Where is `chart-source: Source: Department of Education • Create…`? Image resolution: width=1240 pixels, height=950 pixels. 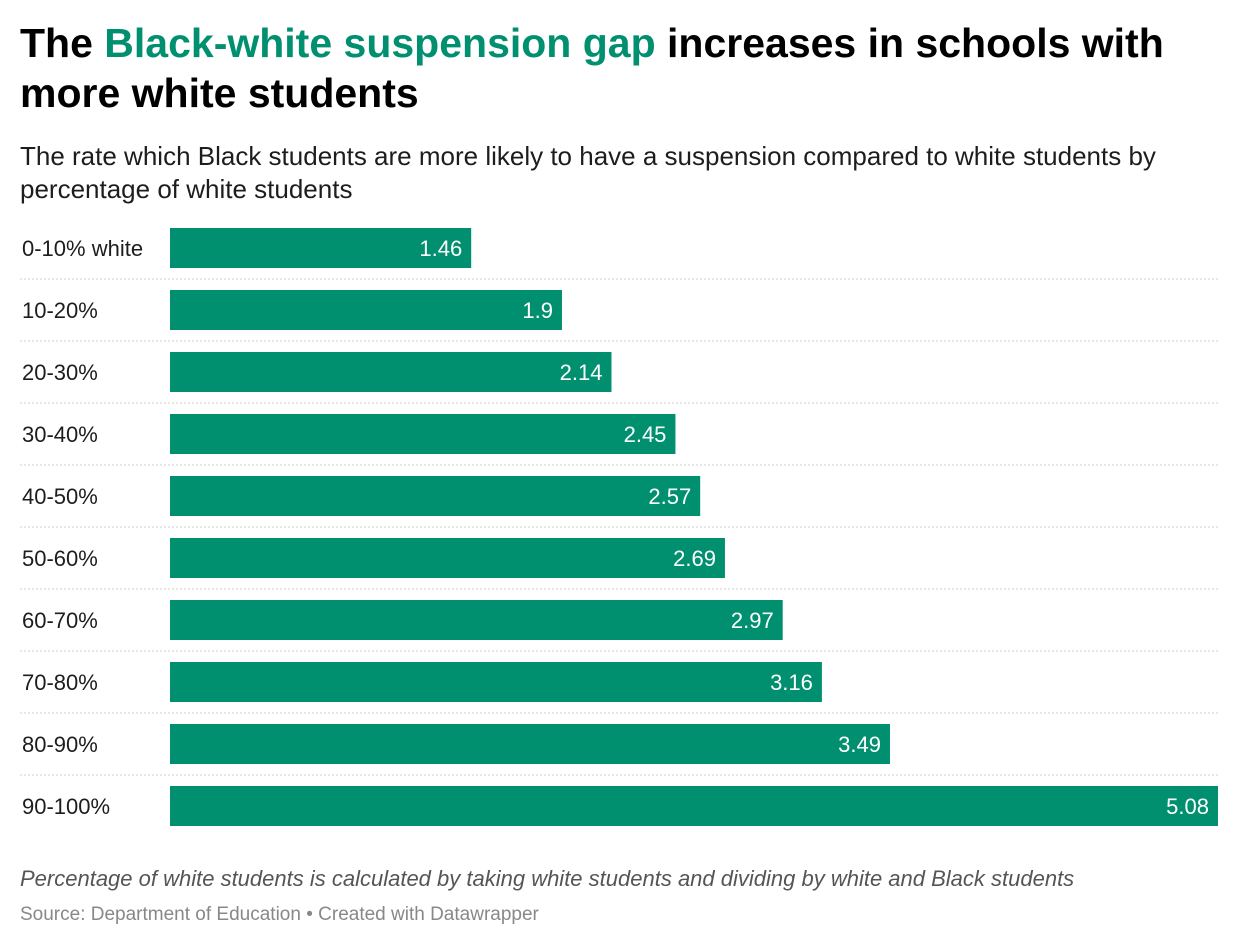 chart-source: Source: Department of Education • Create… is located at coordinates (279, 914).